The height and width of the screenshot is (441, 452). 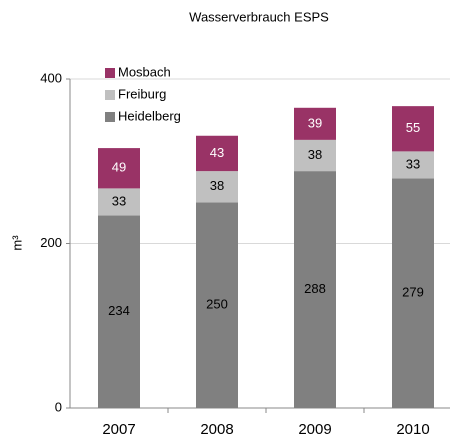 What do you see at coordinates (58, 406) in the screenshot?
I see `y-tick-label: 0` at bounding box center [58, 406].